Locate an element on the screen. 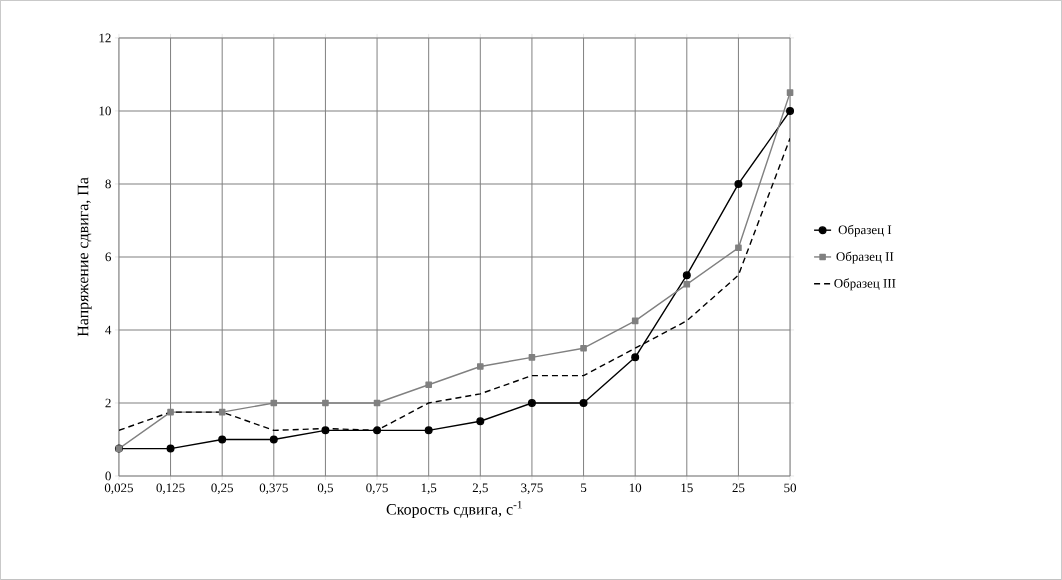 The image size is (1062, 580). x-tick-label: 5 is located at coordinates (584, 488).